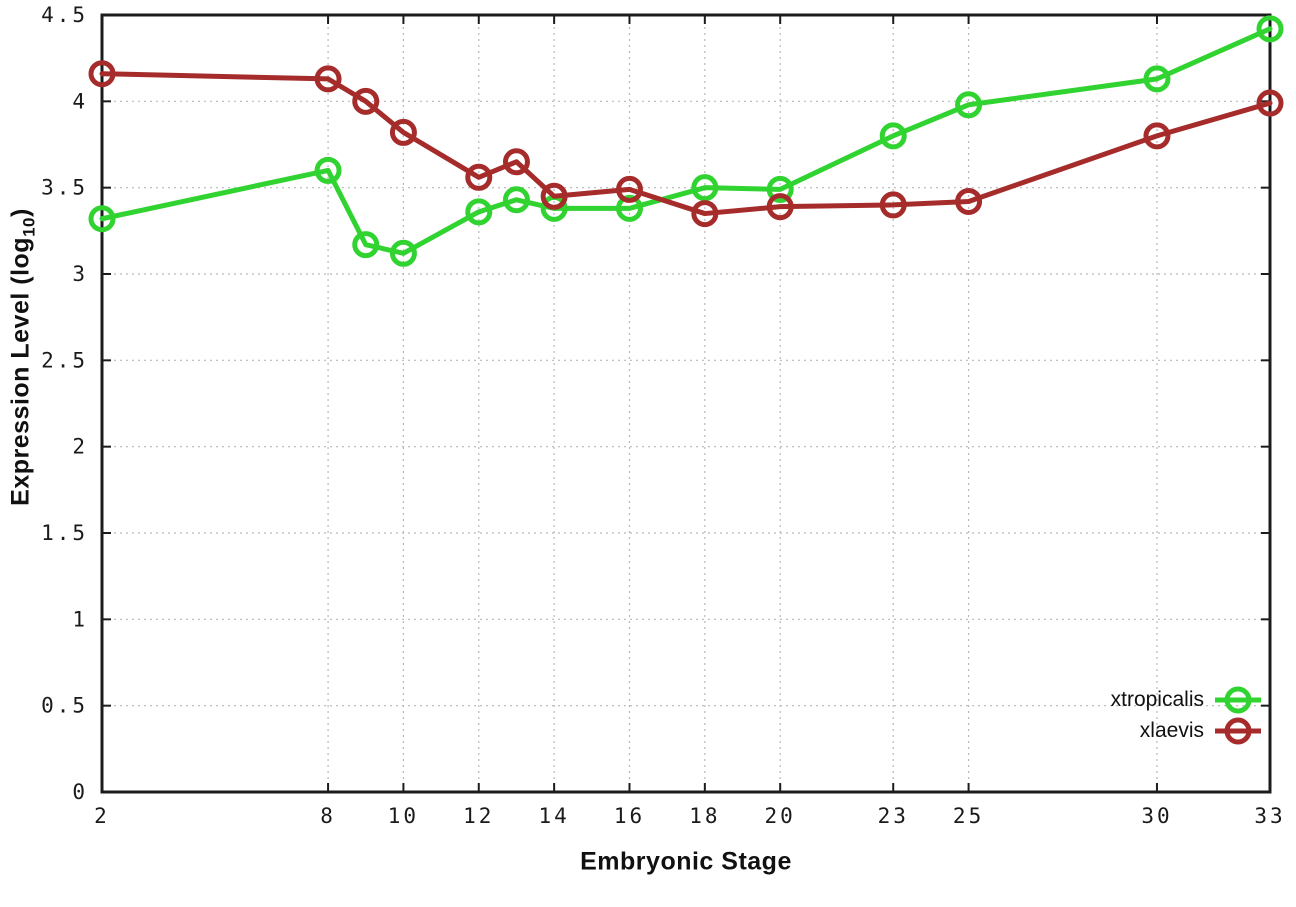 The width and height of the screenshot is (1296, 907). What do you see at coordinates (20, 371) in the screenshot?
I see `y-axis-label-main: Expression Level (log` at bounding box center [20, 371].